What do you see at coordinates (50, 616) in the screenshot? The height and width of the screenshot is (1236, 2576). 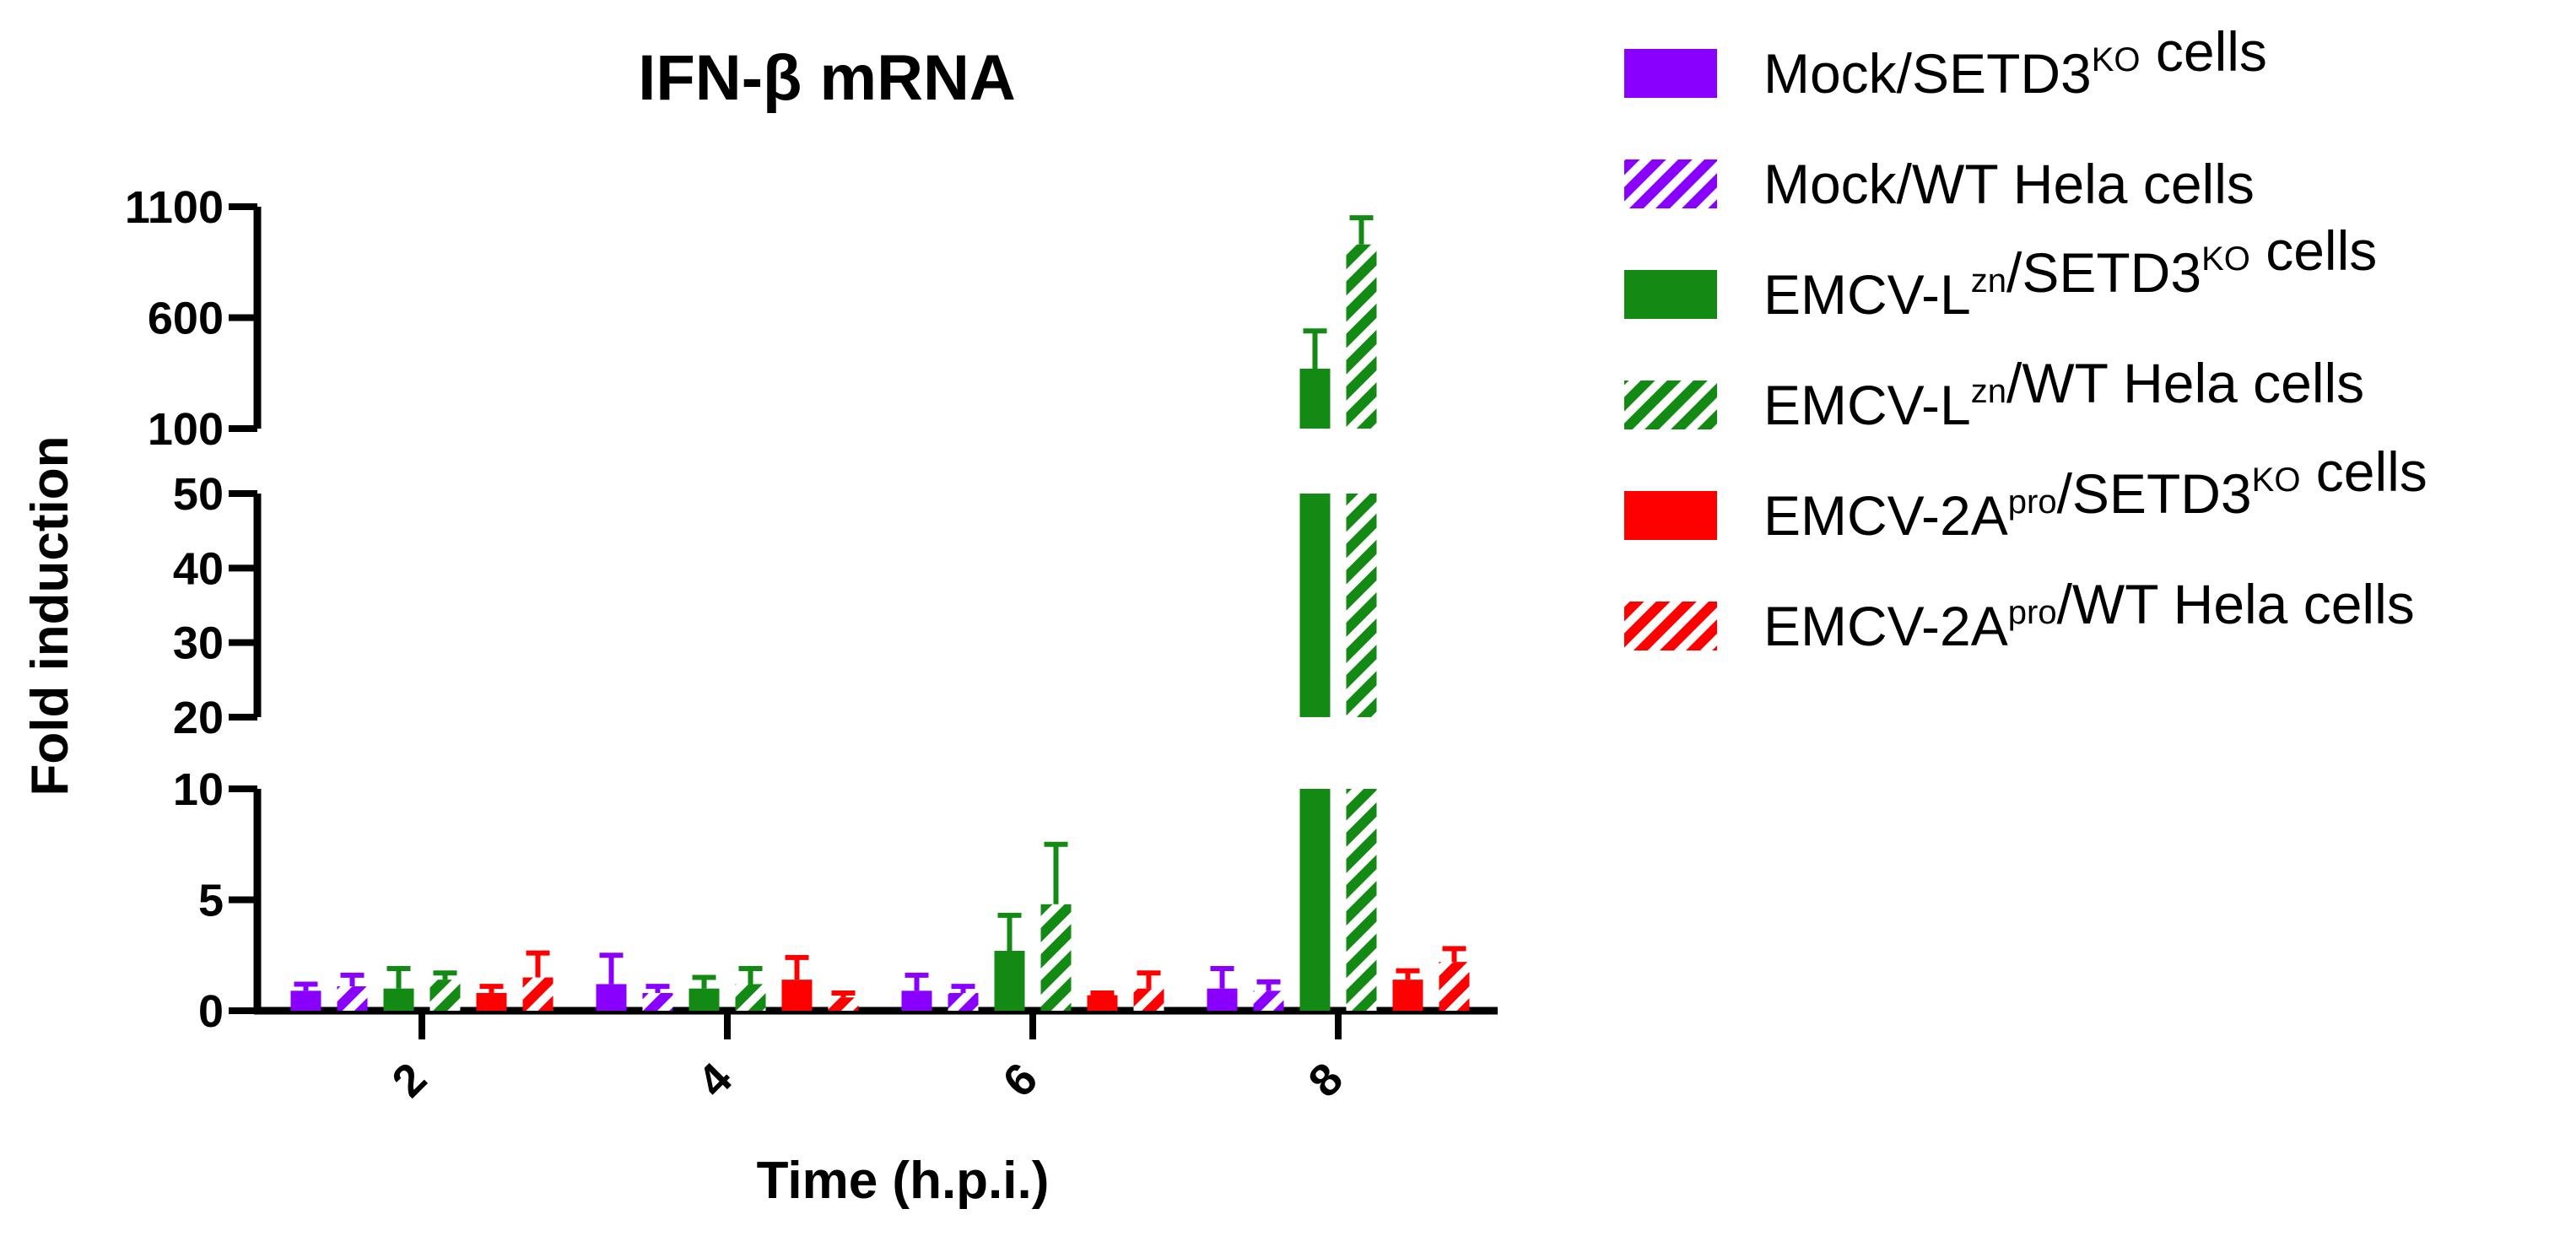 I see `y-axis-label: Fold induction` at bounding box center [50, 616].